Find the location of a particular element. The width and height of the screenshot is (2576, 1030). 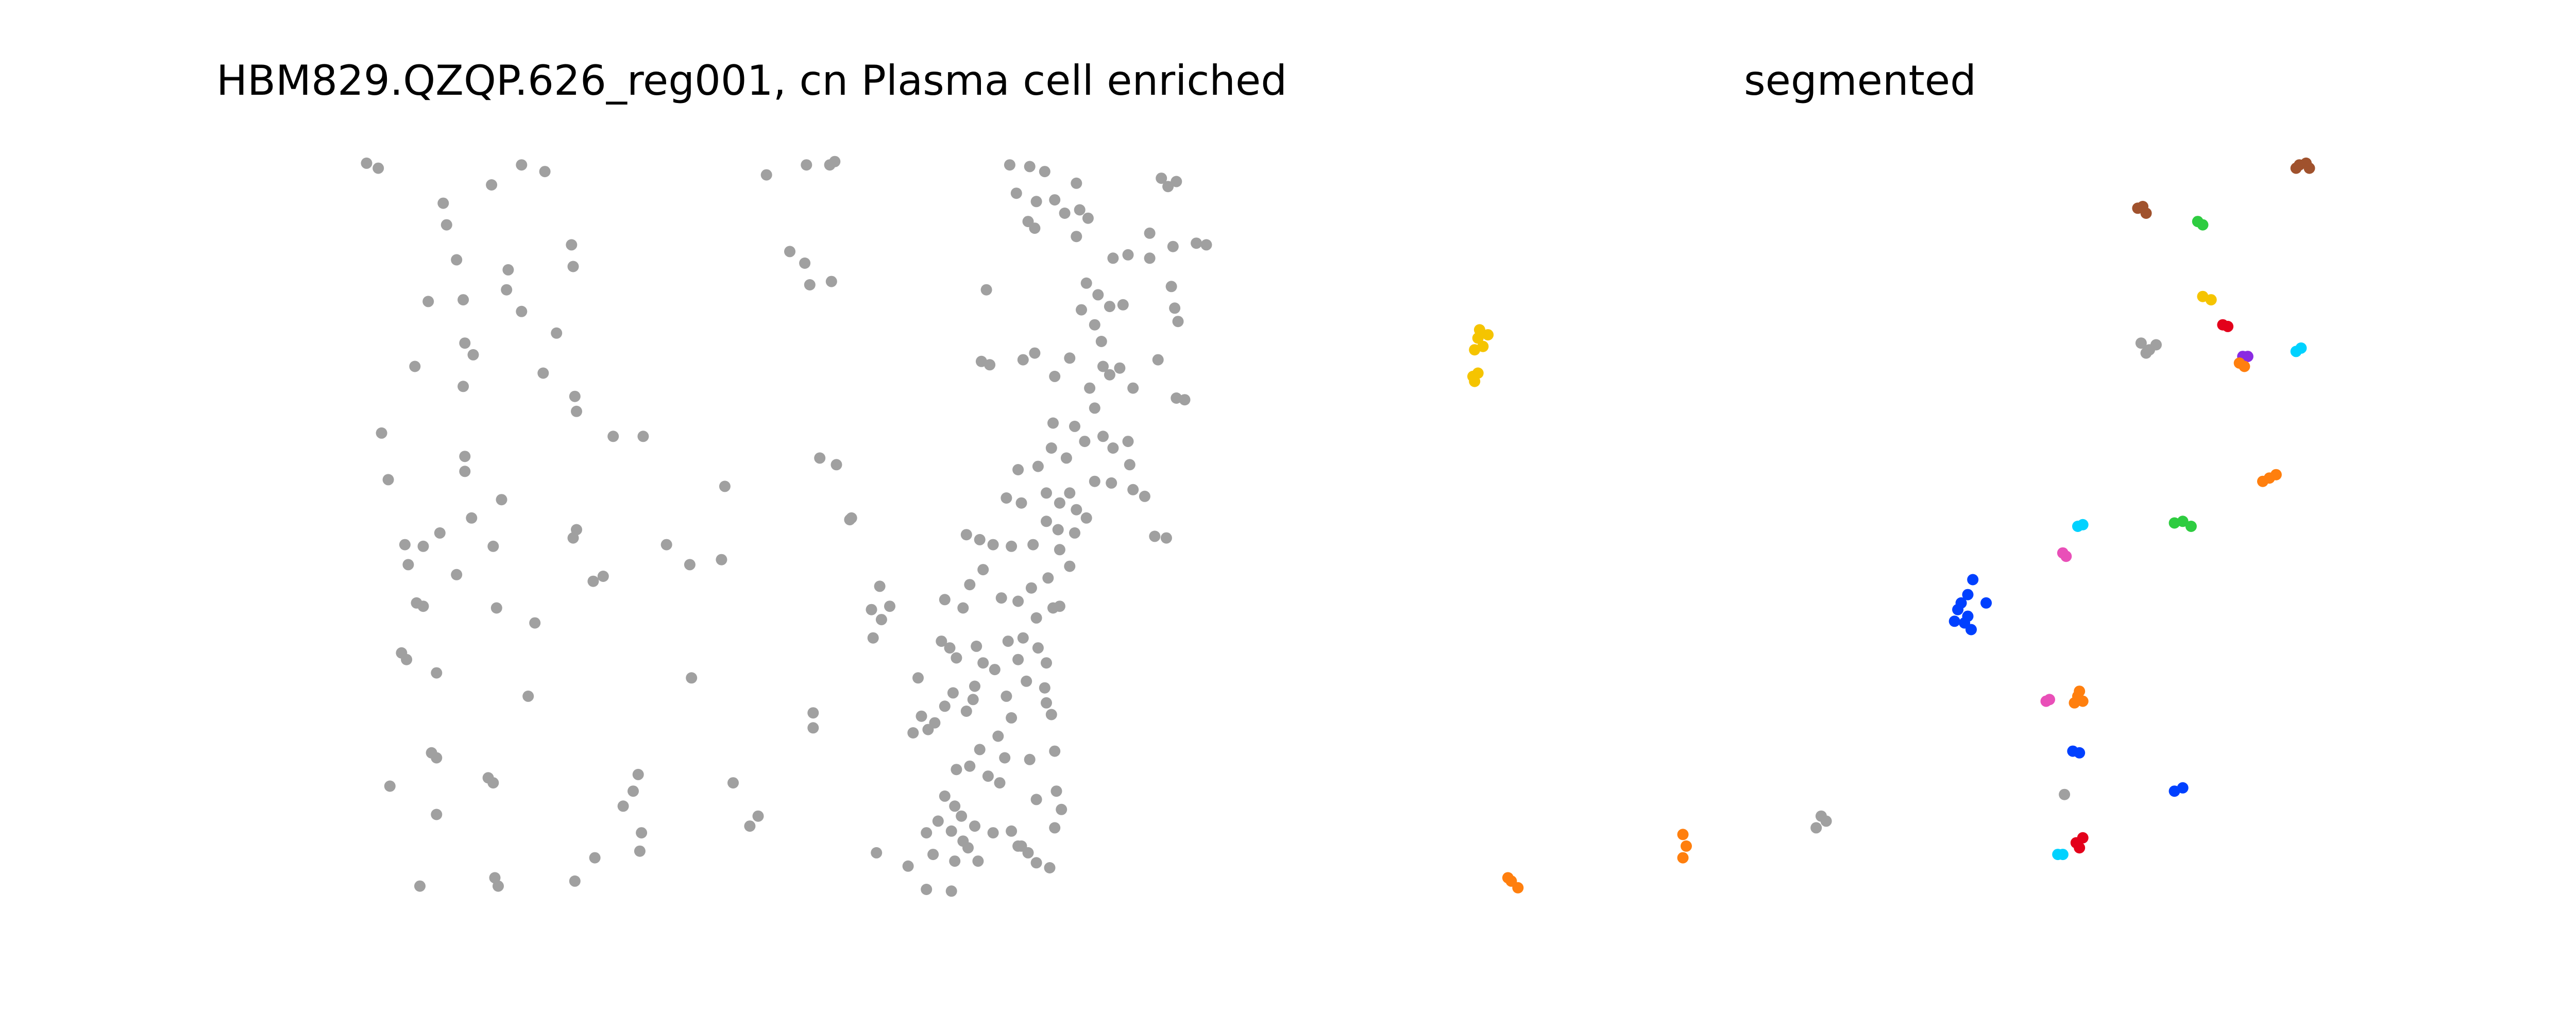

chart-title-right: segmented is located at coordinates (1860, 81).